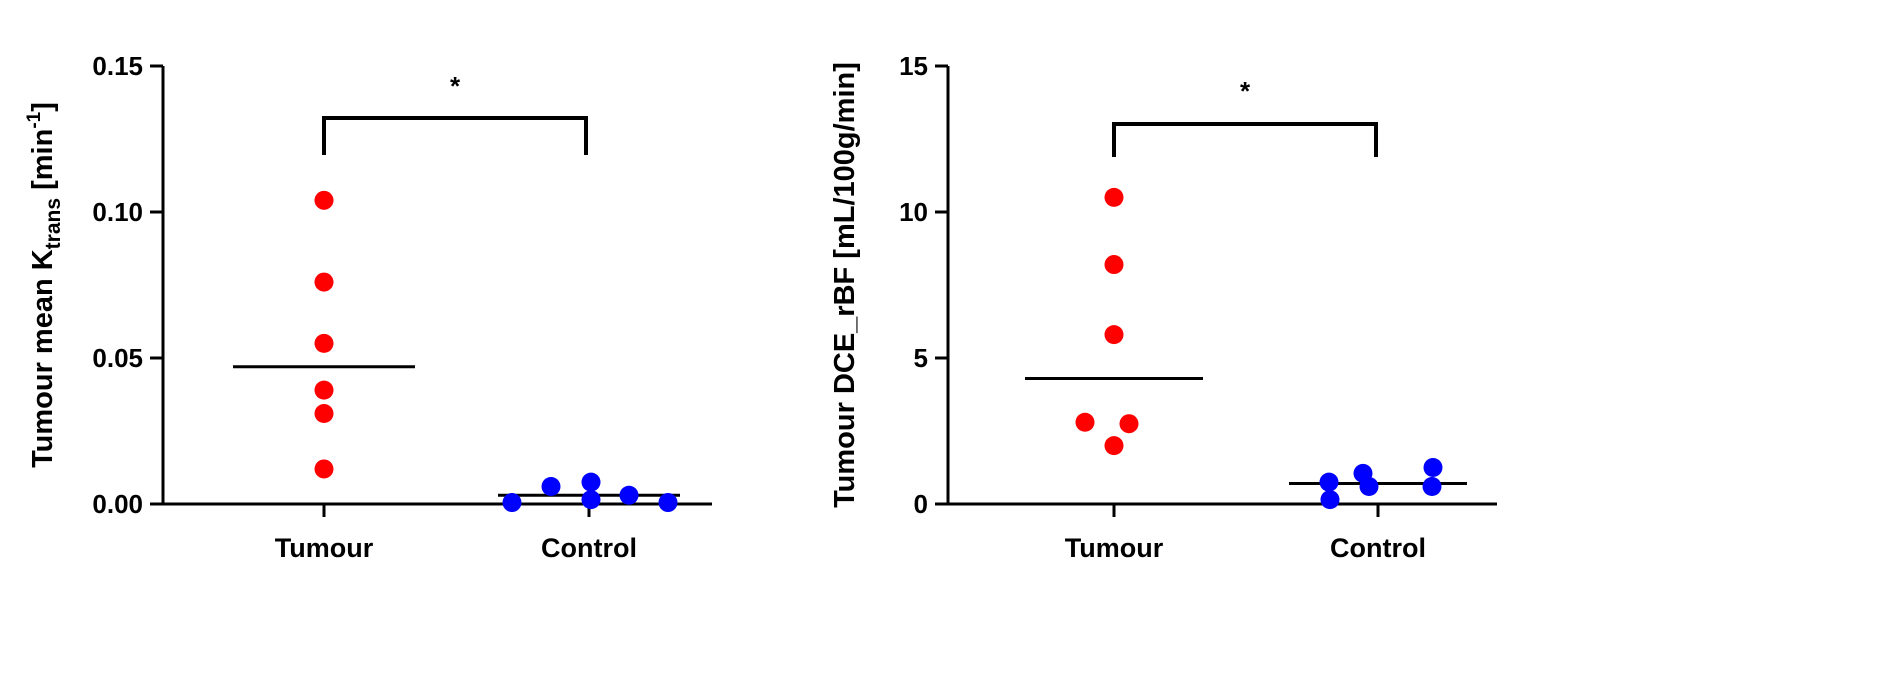 This screenshot has width=1901, height=691. Describe the element at coordinates (43, 358) in the screenshot. I see `y-axis-title-main: Tumour mean K` at that location.